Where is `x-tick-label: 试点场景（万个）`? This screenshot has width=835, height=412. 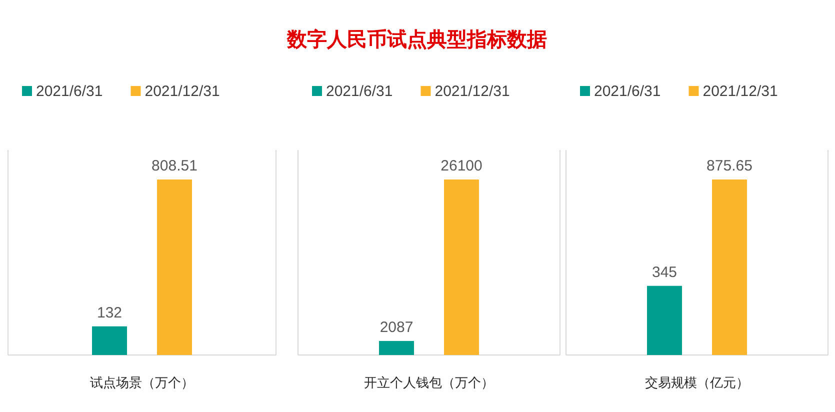
x-tick-label: 试点场景（万个） is located at coordinates (142, 382).